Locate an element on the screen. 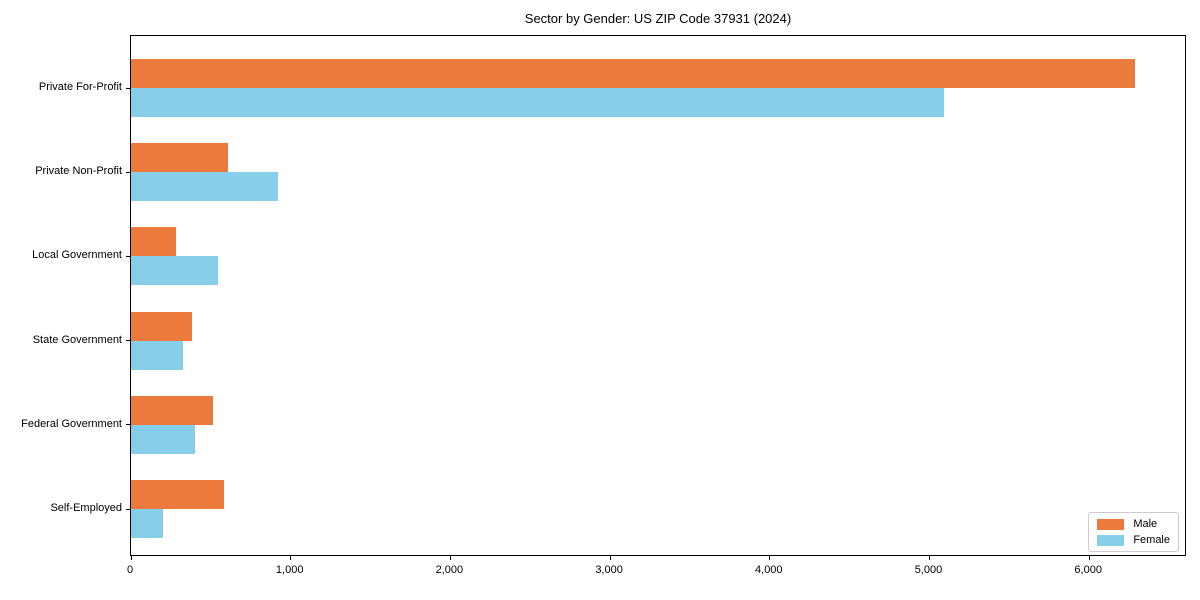 This screenshot has height=600, width=1200. legend-item-female: Female is located at coordinates (1133, 540).